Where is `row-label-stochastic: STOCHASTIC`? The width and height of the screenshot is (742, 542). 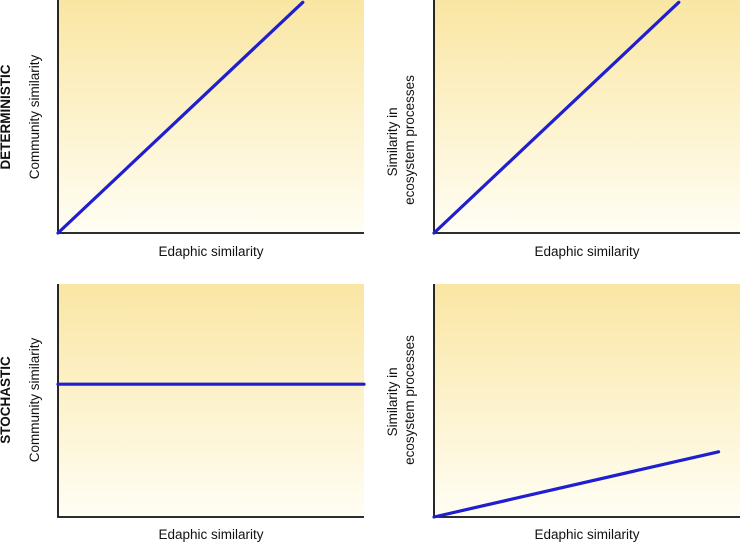 row-label-stochastic: STOCHASTIC is located at coordinates (6, 400).